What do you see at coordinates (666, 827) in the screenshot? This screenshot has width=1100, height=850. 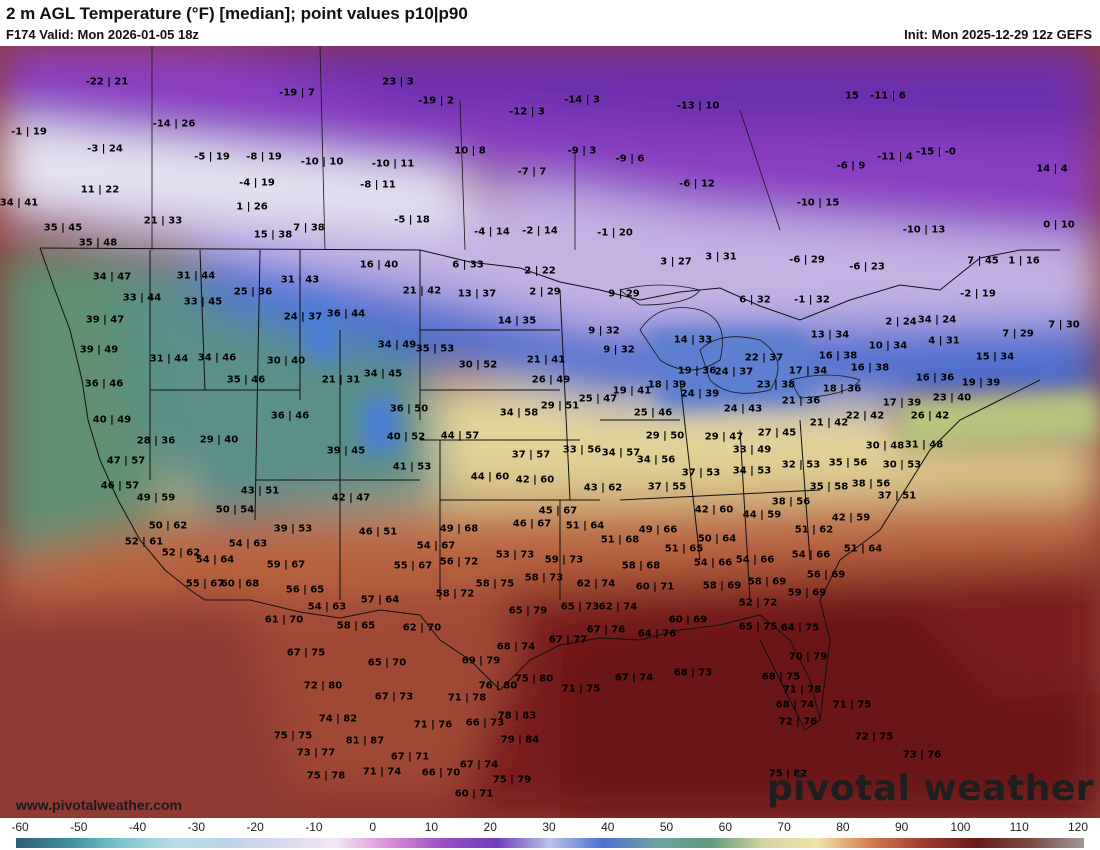 I see `color-scale-tick: 50` at bounding box center [666, 827].